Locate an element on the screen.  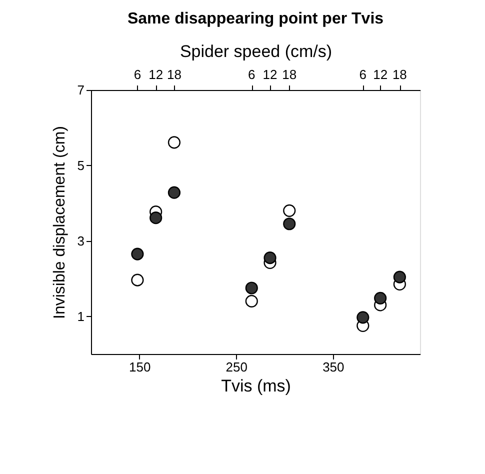
y-tick-label: 3 is located at coordinates (80, 240).